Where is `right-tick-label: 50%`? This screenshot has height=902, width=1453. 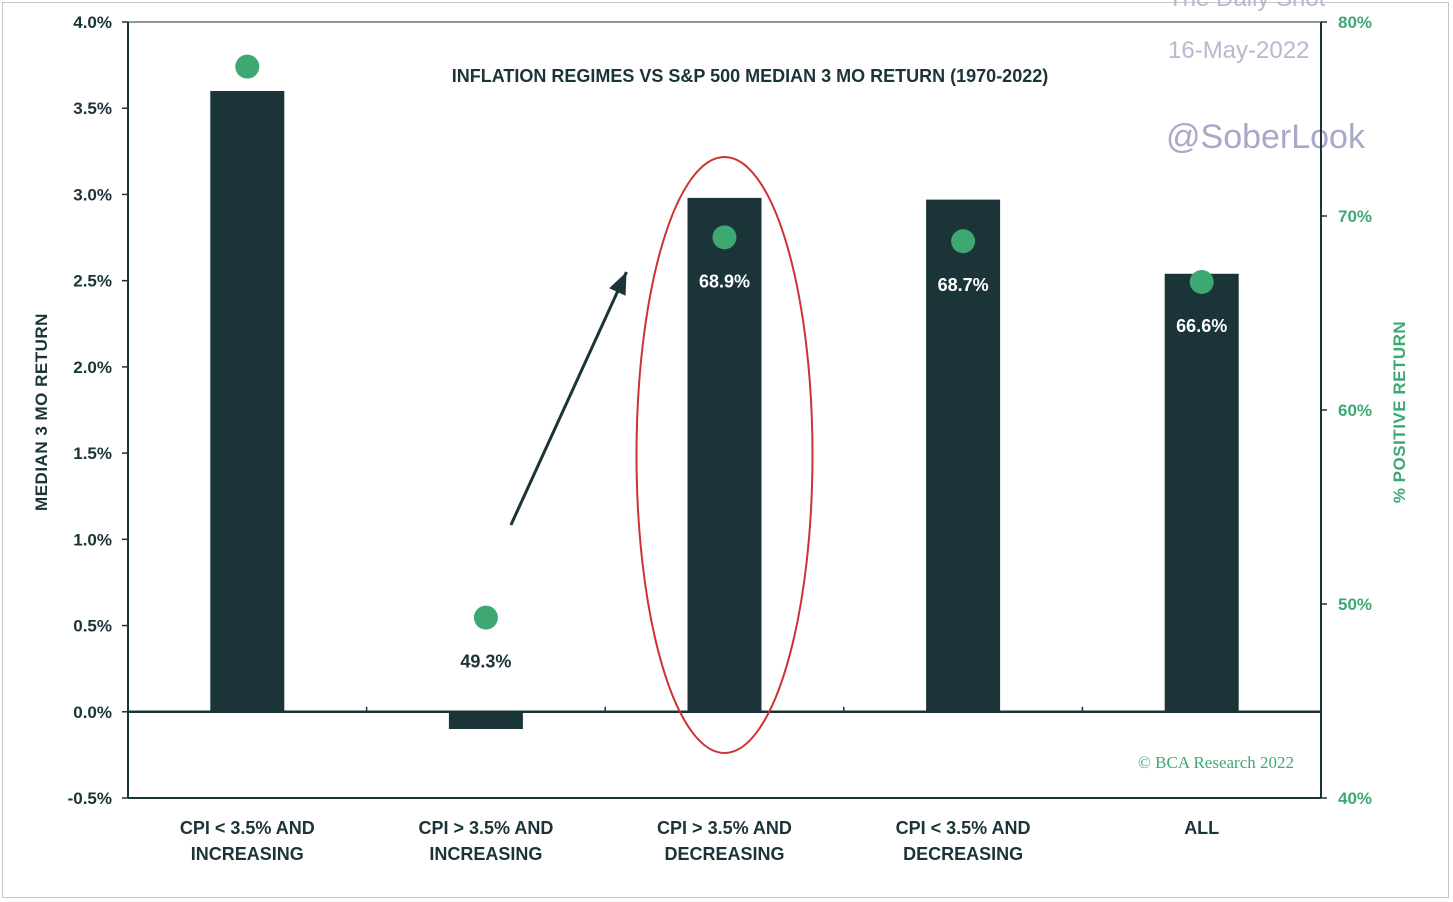
right-tick-label: 50% is located at coordinates (1355, 604).